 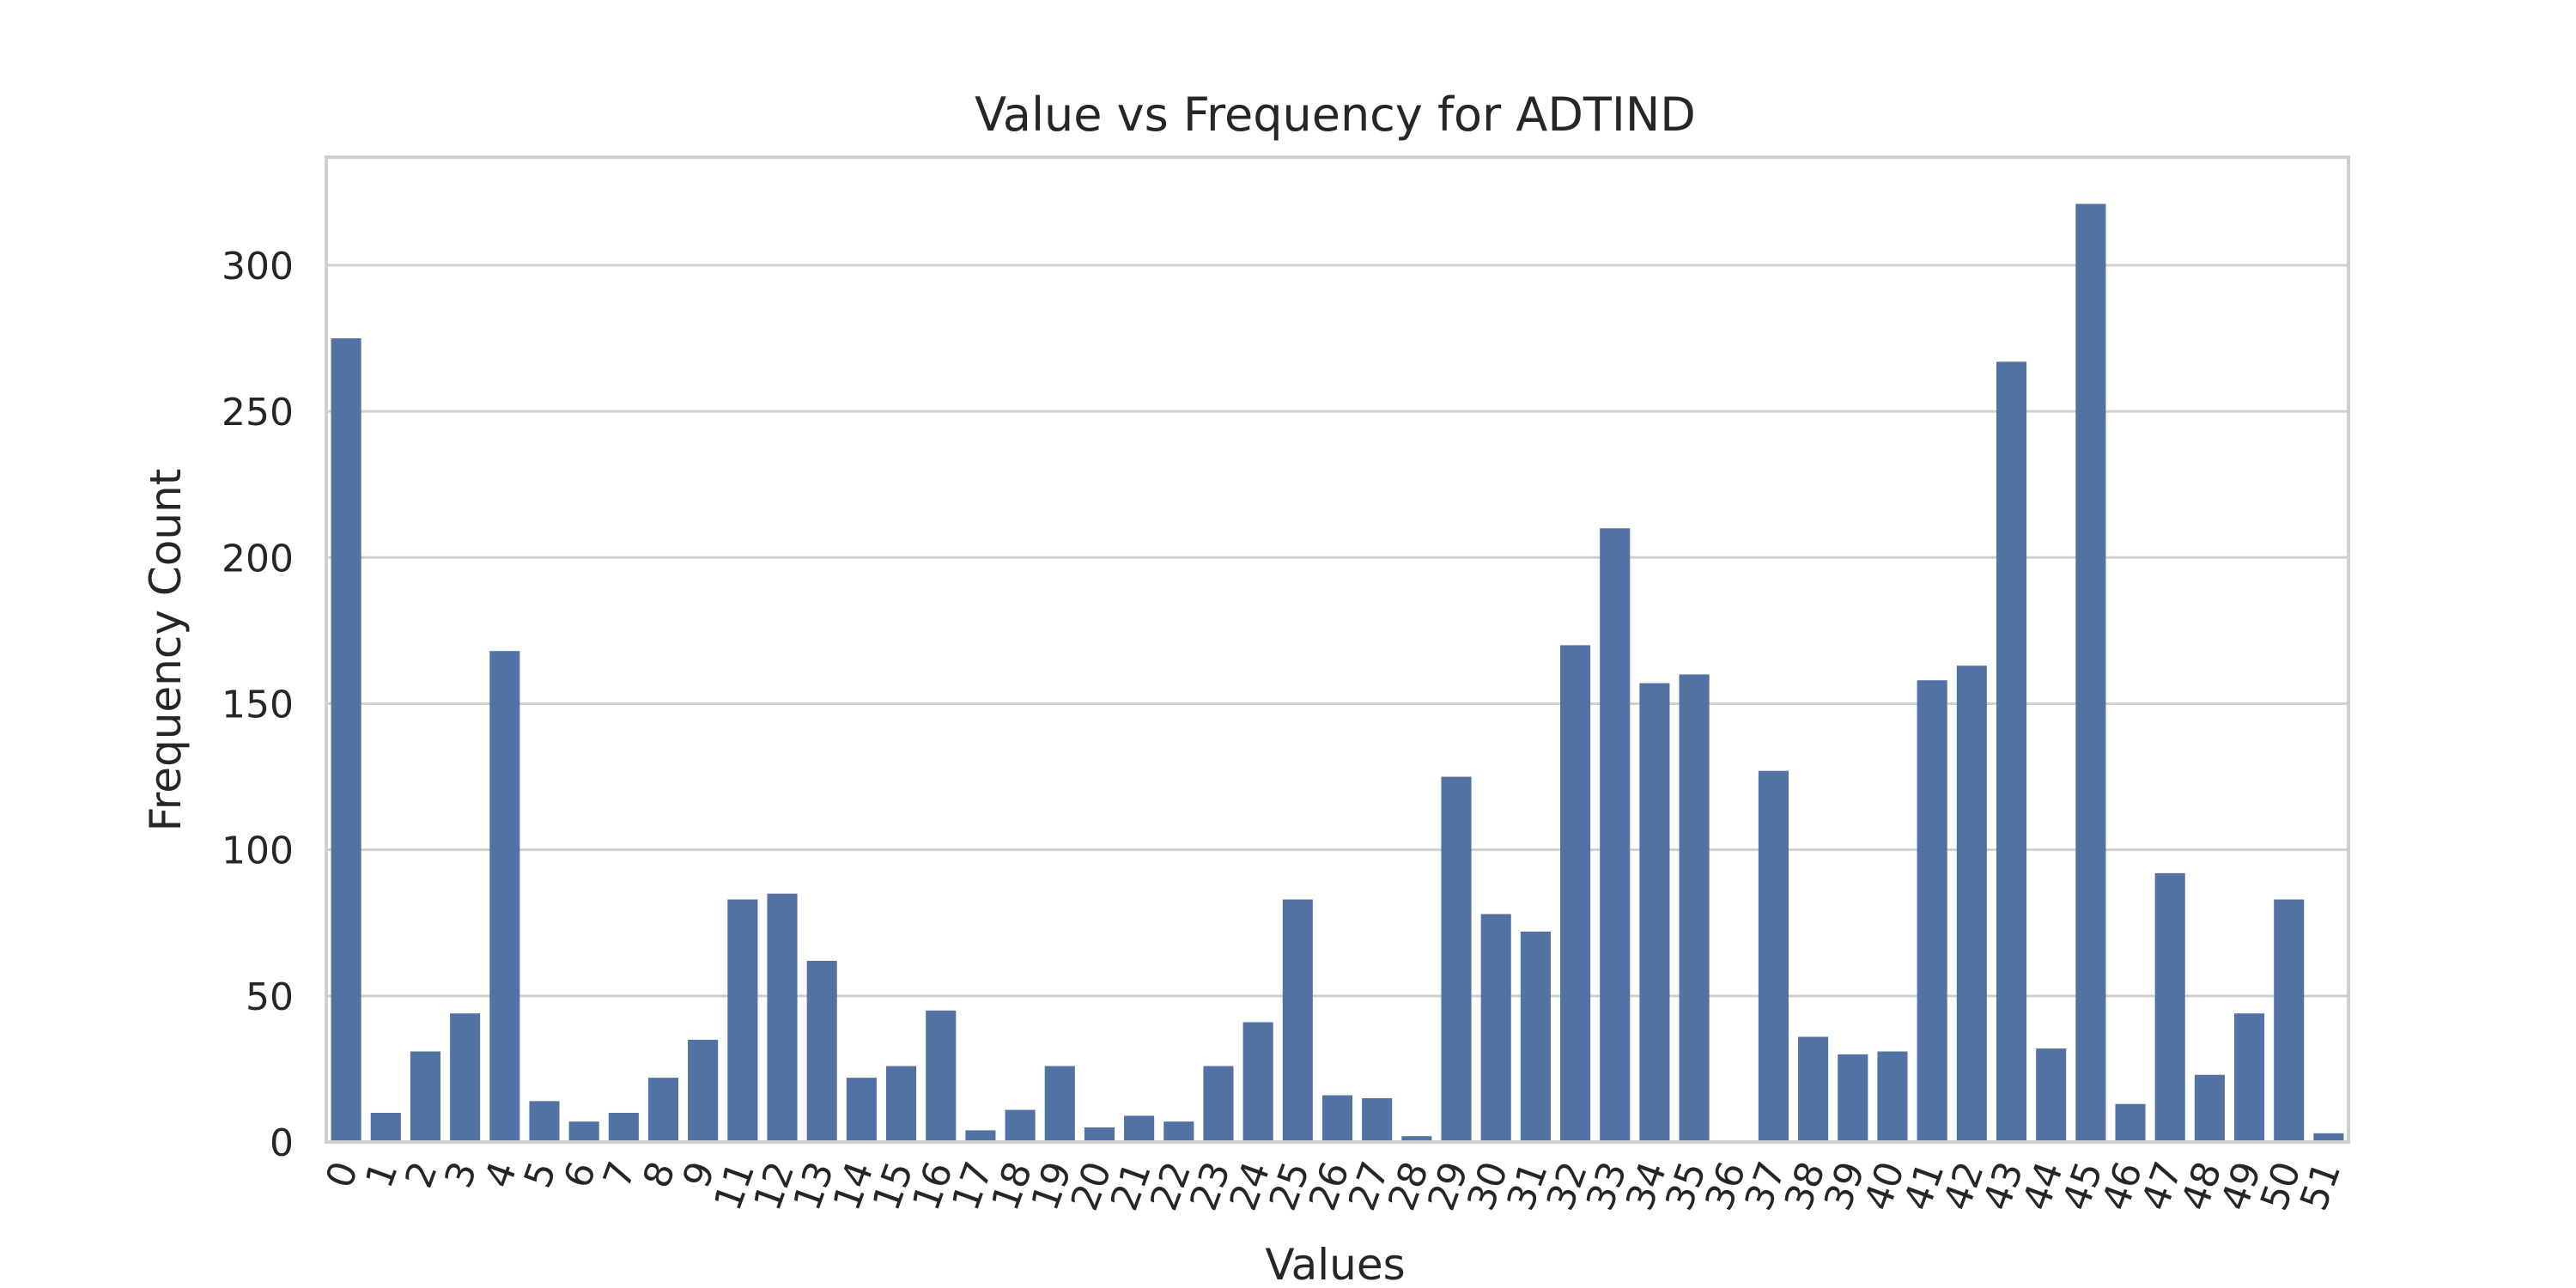 What do you see at coordinates (2320, 1186) in the screenshot?
I see `x-tick-label: 51` at bounding box center [2320, 1186].